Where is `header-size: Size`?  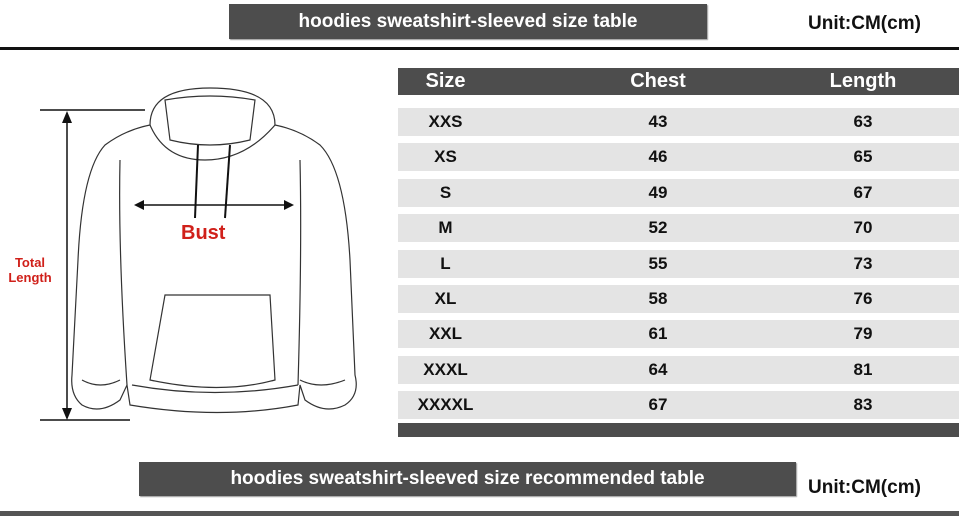
header-size: Size is located at coordinates (445, 81).